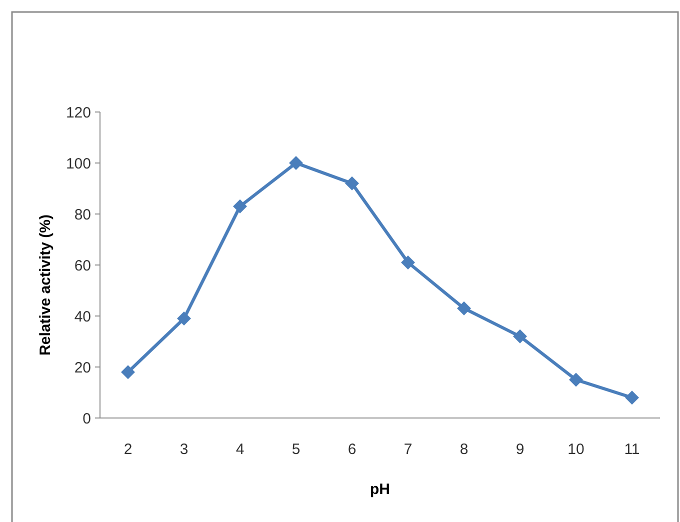 This screenshot has width=680, height=522. What do you see at coordinates (352, 449) in the screenshot?
I see `x-tick-label: 6` at bounding box center [352, 449].